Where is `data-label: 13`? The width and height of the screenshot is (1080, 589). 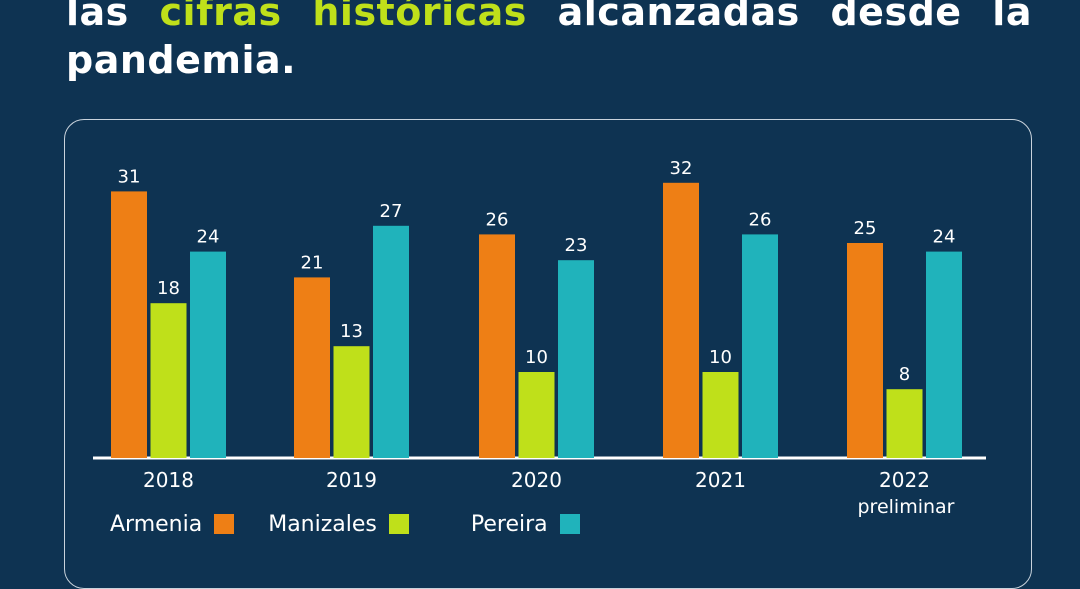 data-label: 13 is located at coordinates (351, 331).